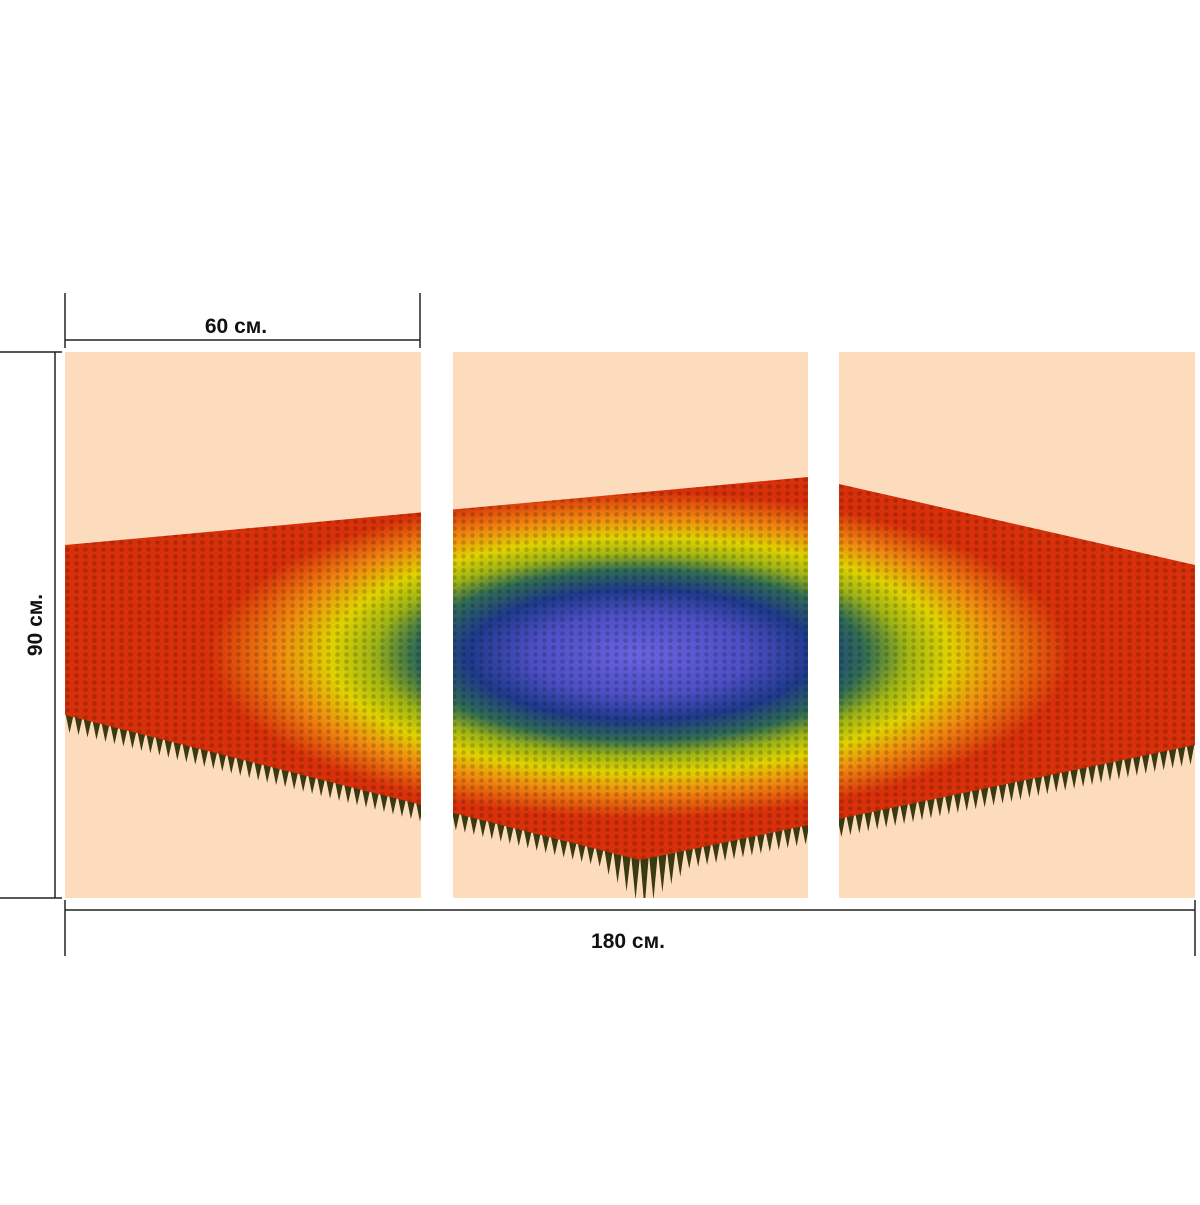  What do you see at coordinates (35, 625) in the screenshot?
I see `height-label: 90 см.` at bounding box center [35, 625].